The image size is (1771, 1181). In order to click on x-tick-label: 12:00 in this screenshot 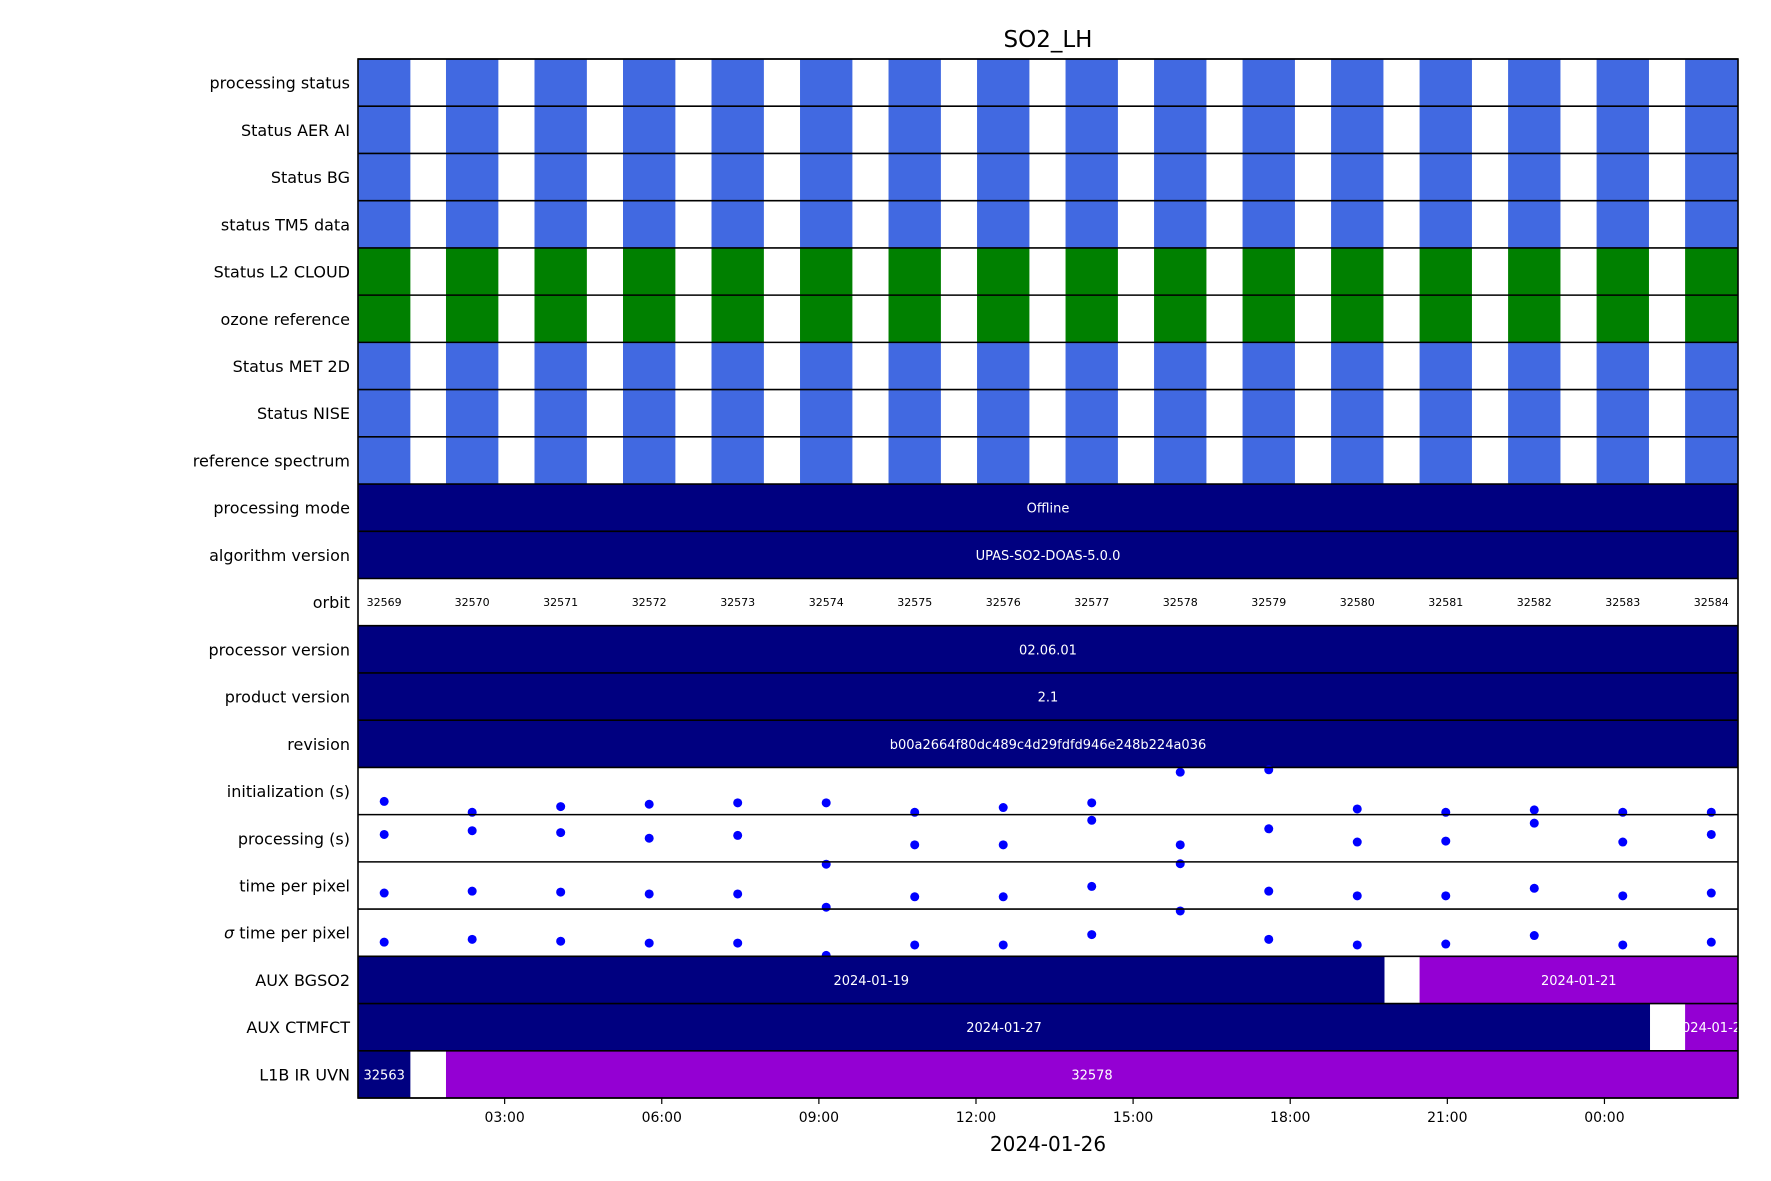, I will do `click(976, 1118)`.